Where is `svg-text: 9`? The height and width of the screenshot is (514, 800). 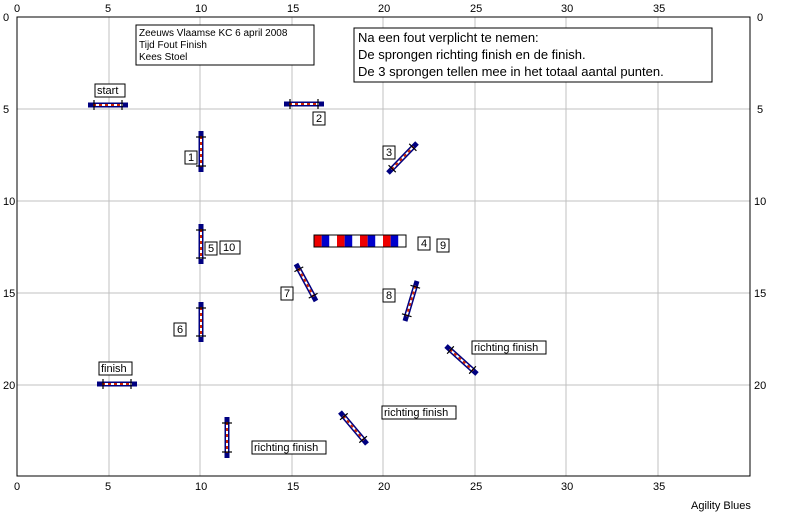 svg-text: 9 is located at coordinates (443, 246).